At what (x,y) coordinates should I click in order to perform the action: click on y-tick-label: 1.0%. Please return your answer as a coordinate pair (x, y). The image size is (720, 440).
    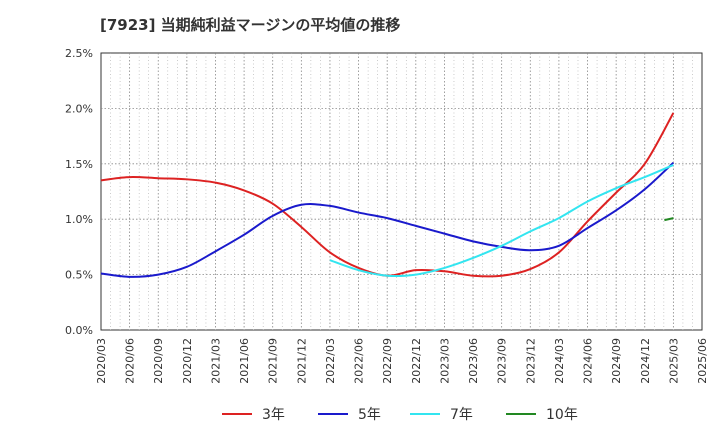
    Looking at the image, I should click on (79, 219).